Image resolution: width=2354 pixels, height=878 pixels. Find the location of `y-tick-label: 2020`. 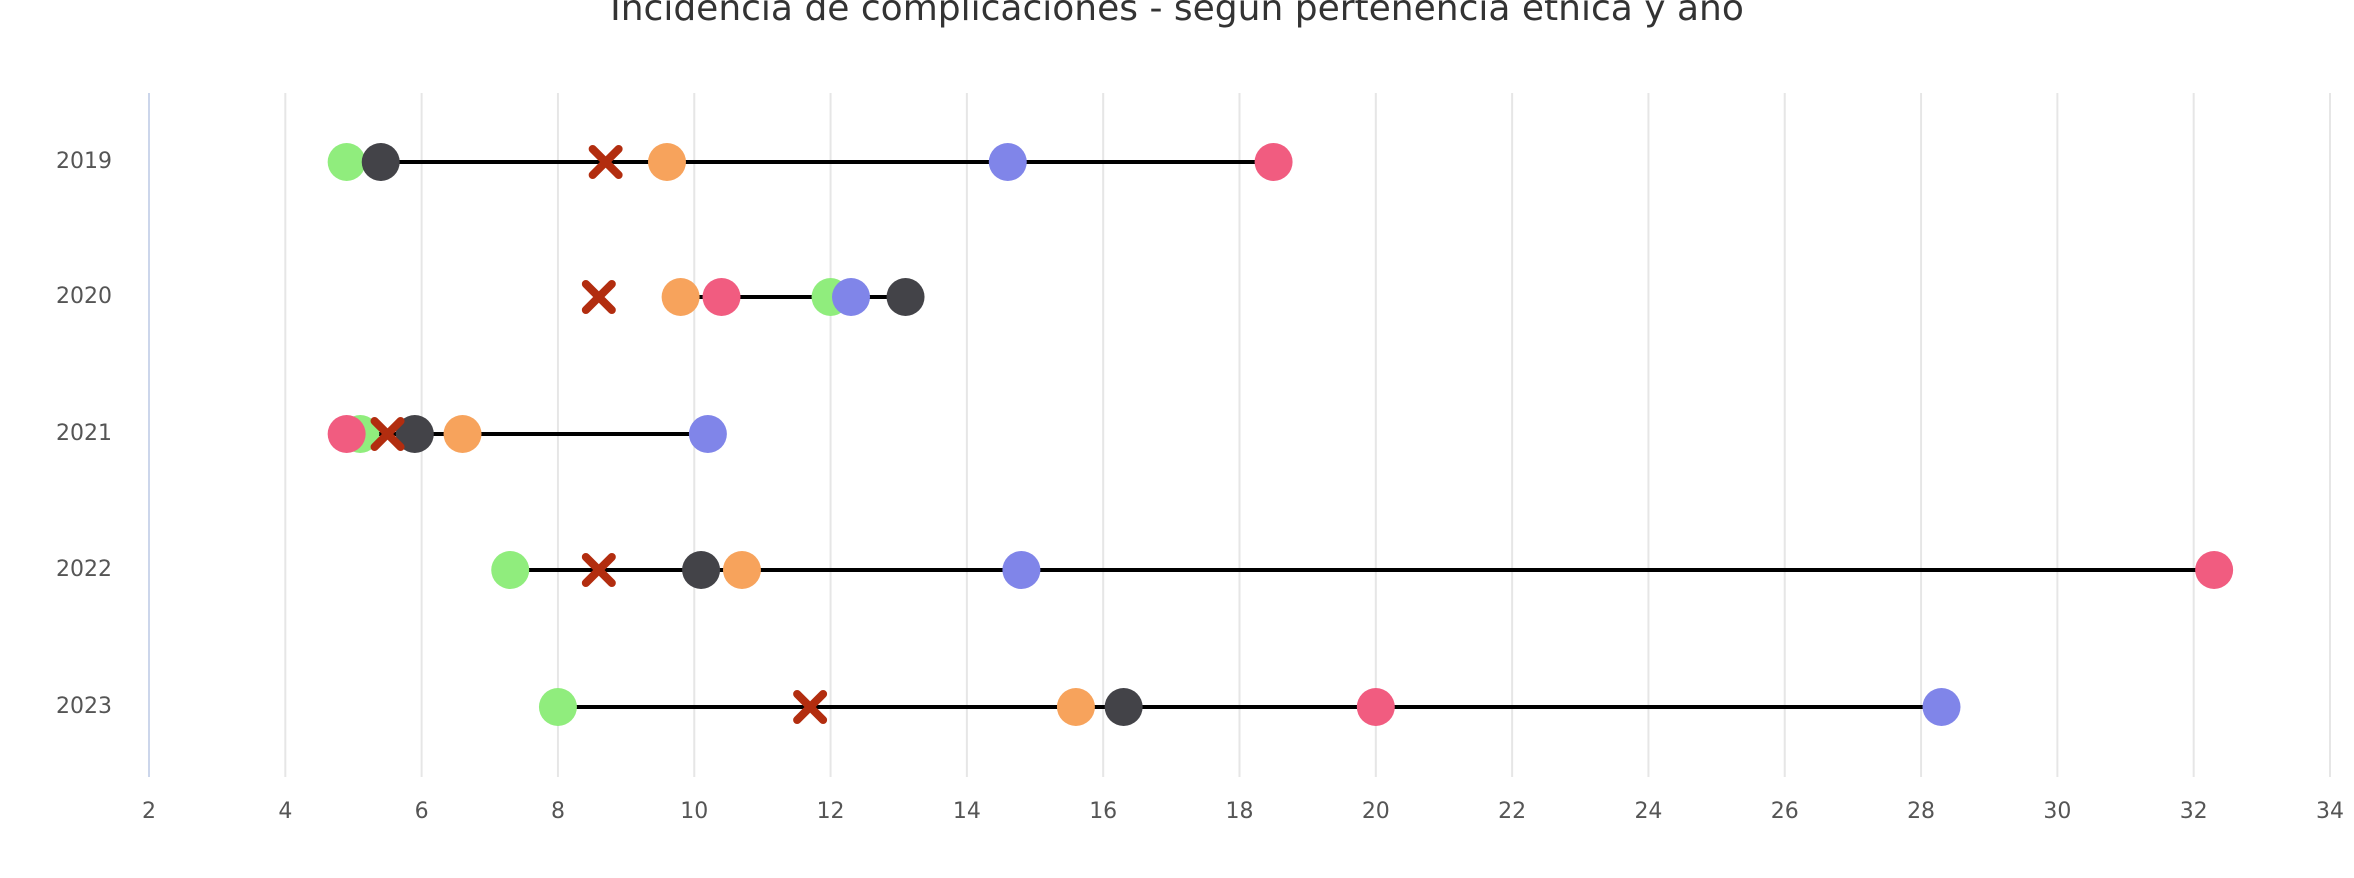

y-tick-label: 2020 is located at coordinates (84, 296).